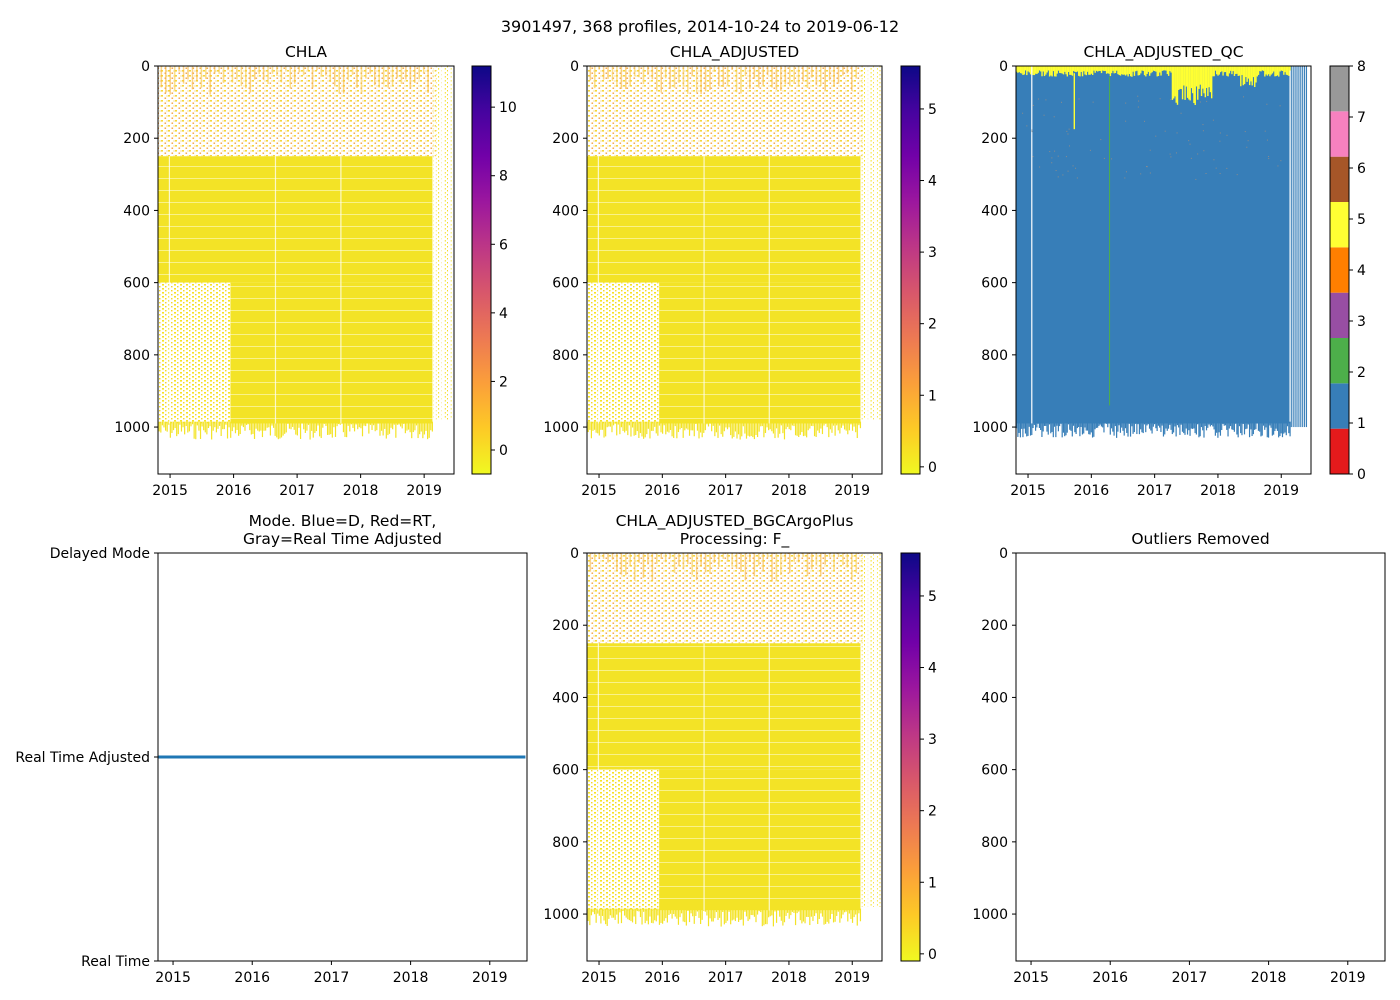 This screenshot has width=1400, height=1000. What do you see at coordinates (169, 290) in the screenshot?
I see `heatmap-gap` at bounding box center [169, 290].